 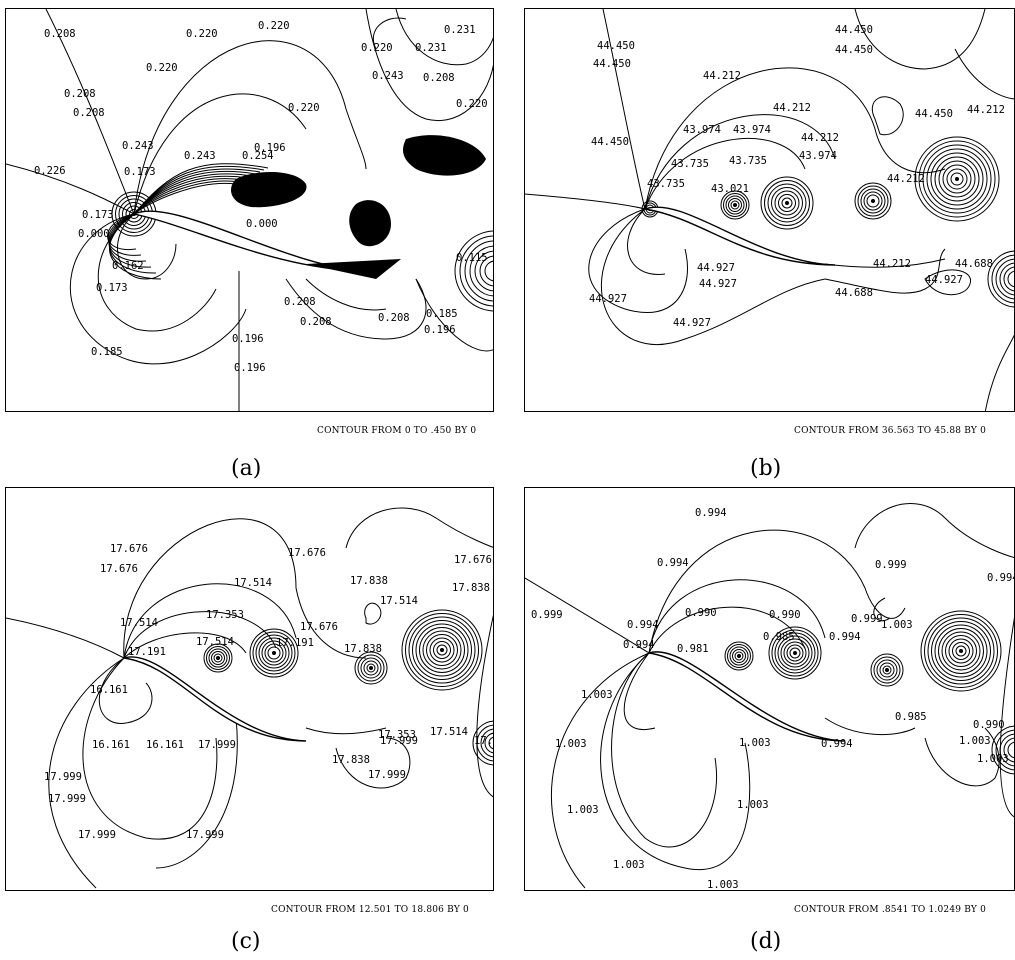 What do you see at coordinates (128, 266) in the screenshot?
I see `contour-value-label: 0.162` at bounding box center [128, 266].